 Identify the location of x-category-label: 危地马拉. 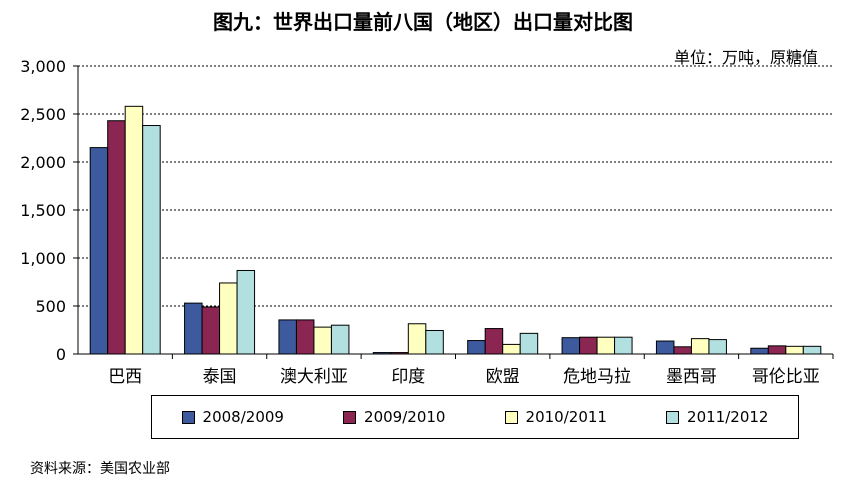
(597, 377).